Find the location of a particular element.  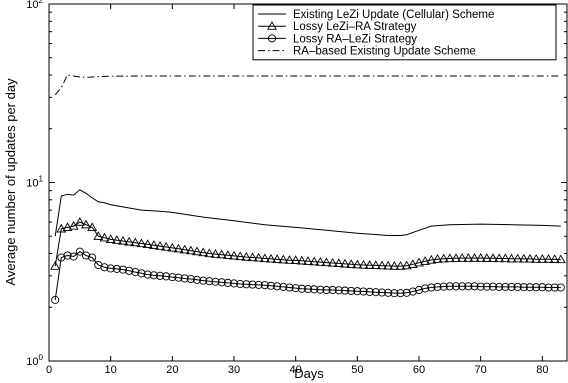

y-tick-label: 10⁰ is located at coordinates (34, 360).